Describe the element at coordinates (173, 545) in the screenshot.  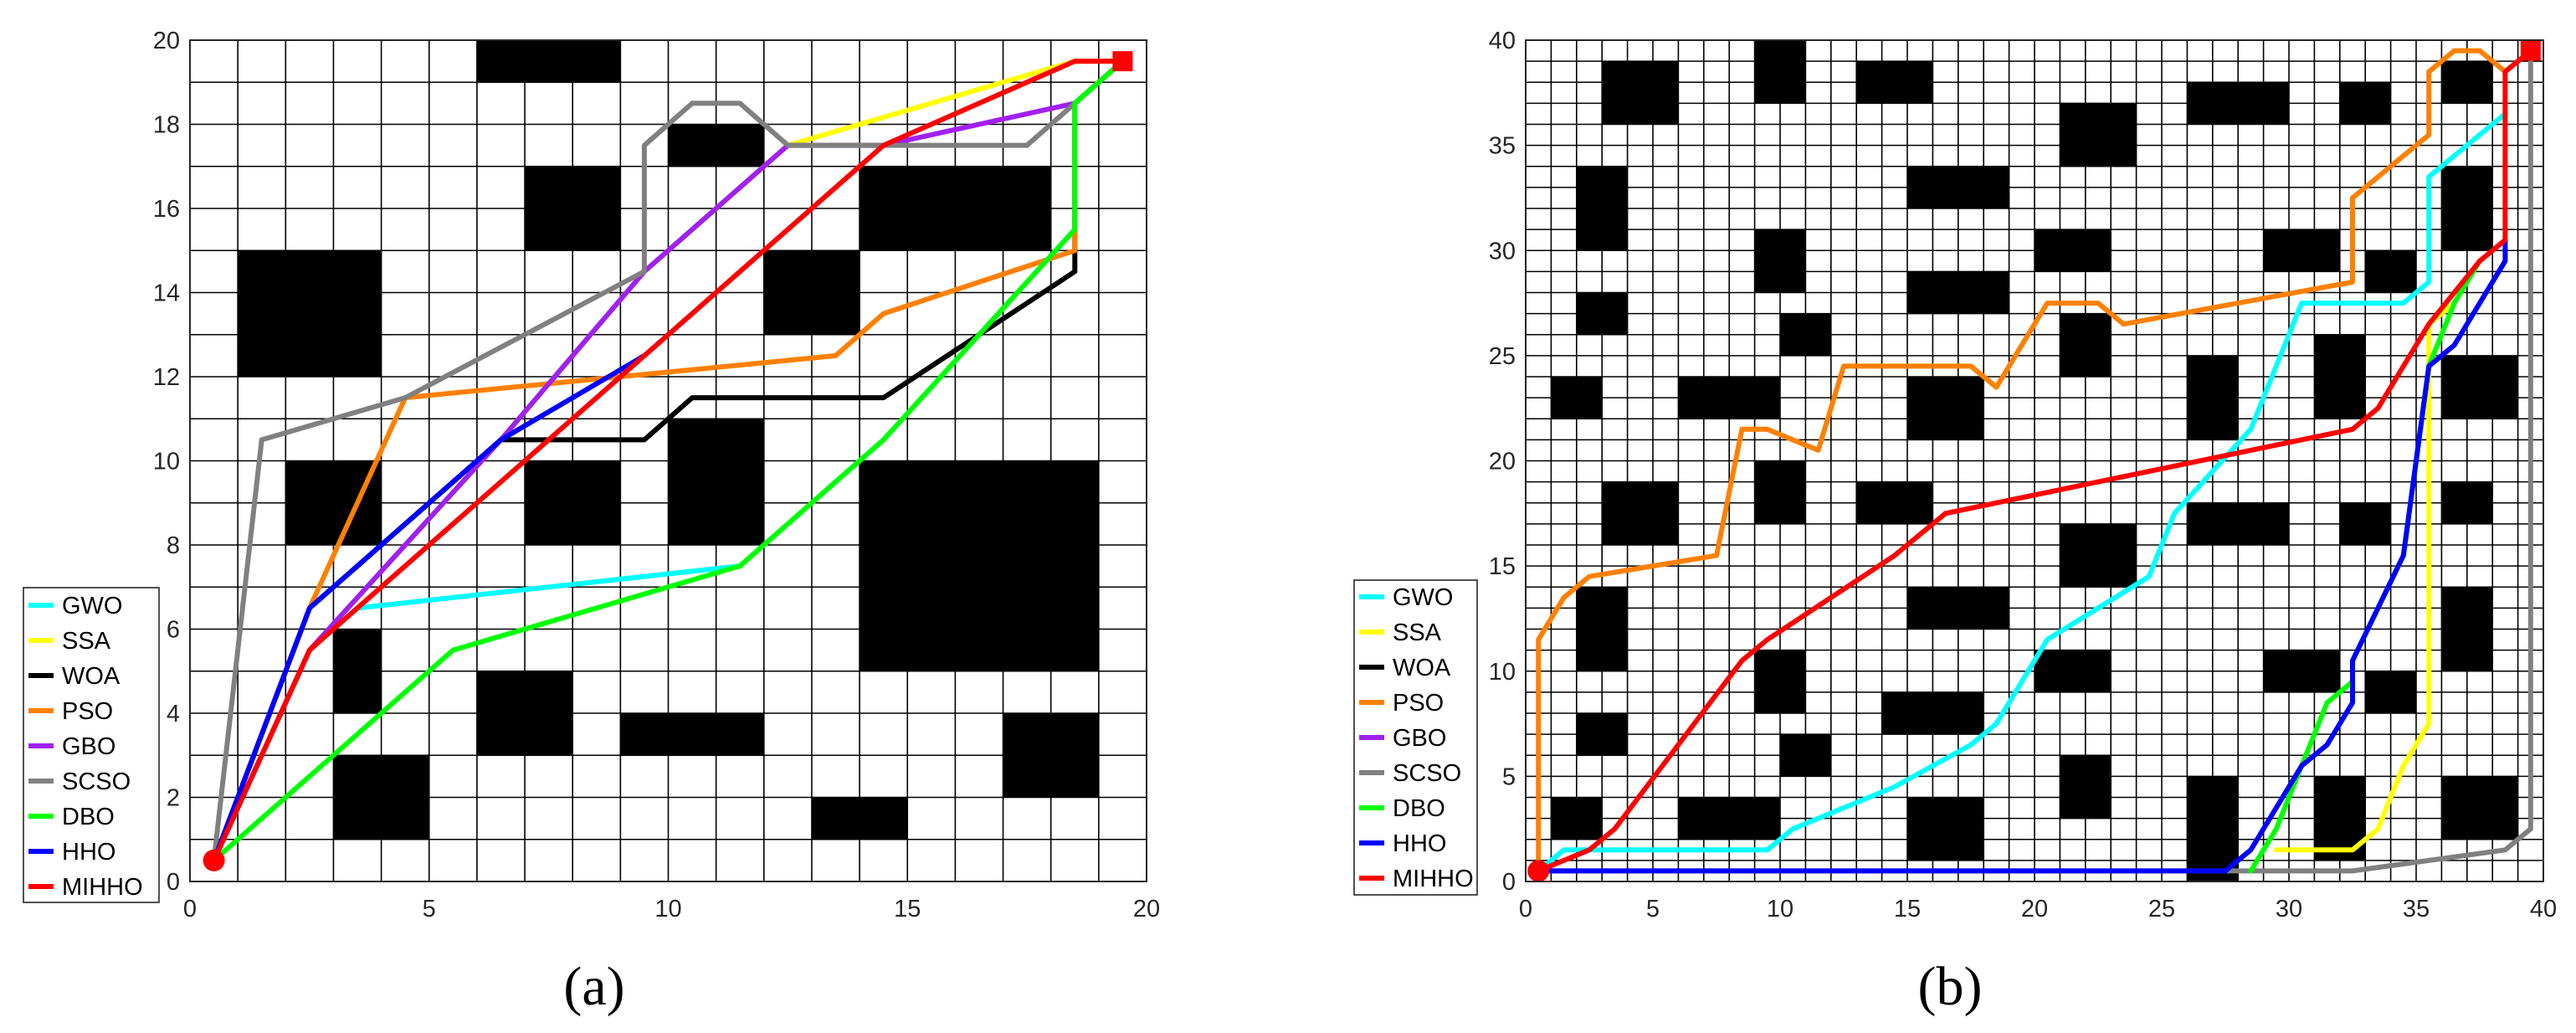
I see `y-tick-label: 8` at that location.